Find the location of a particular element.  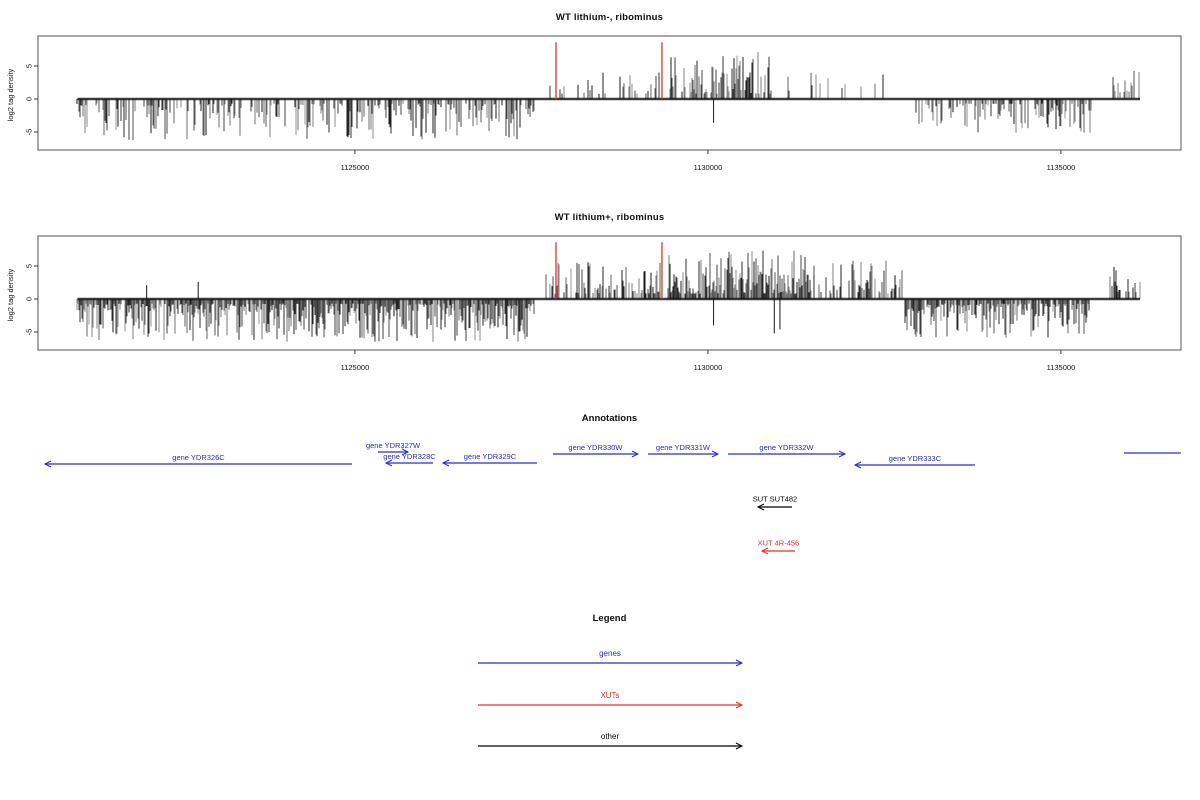

feature-label: gene YDR330W is located at coordinates (595, 447).